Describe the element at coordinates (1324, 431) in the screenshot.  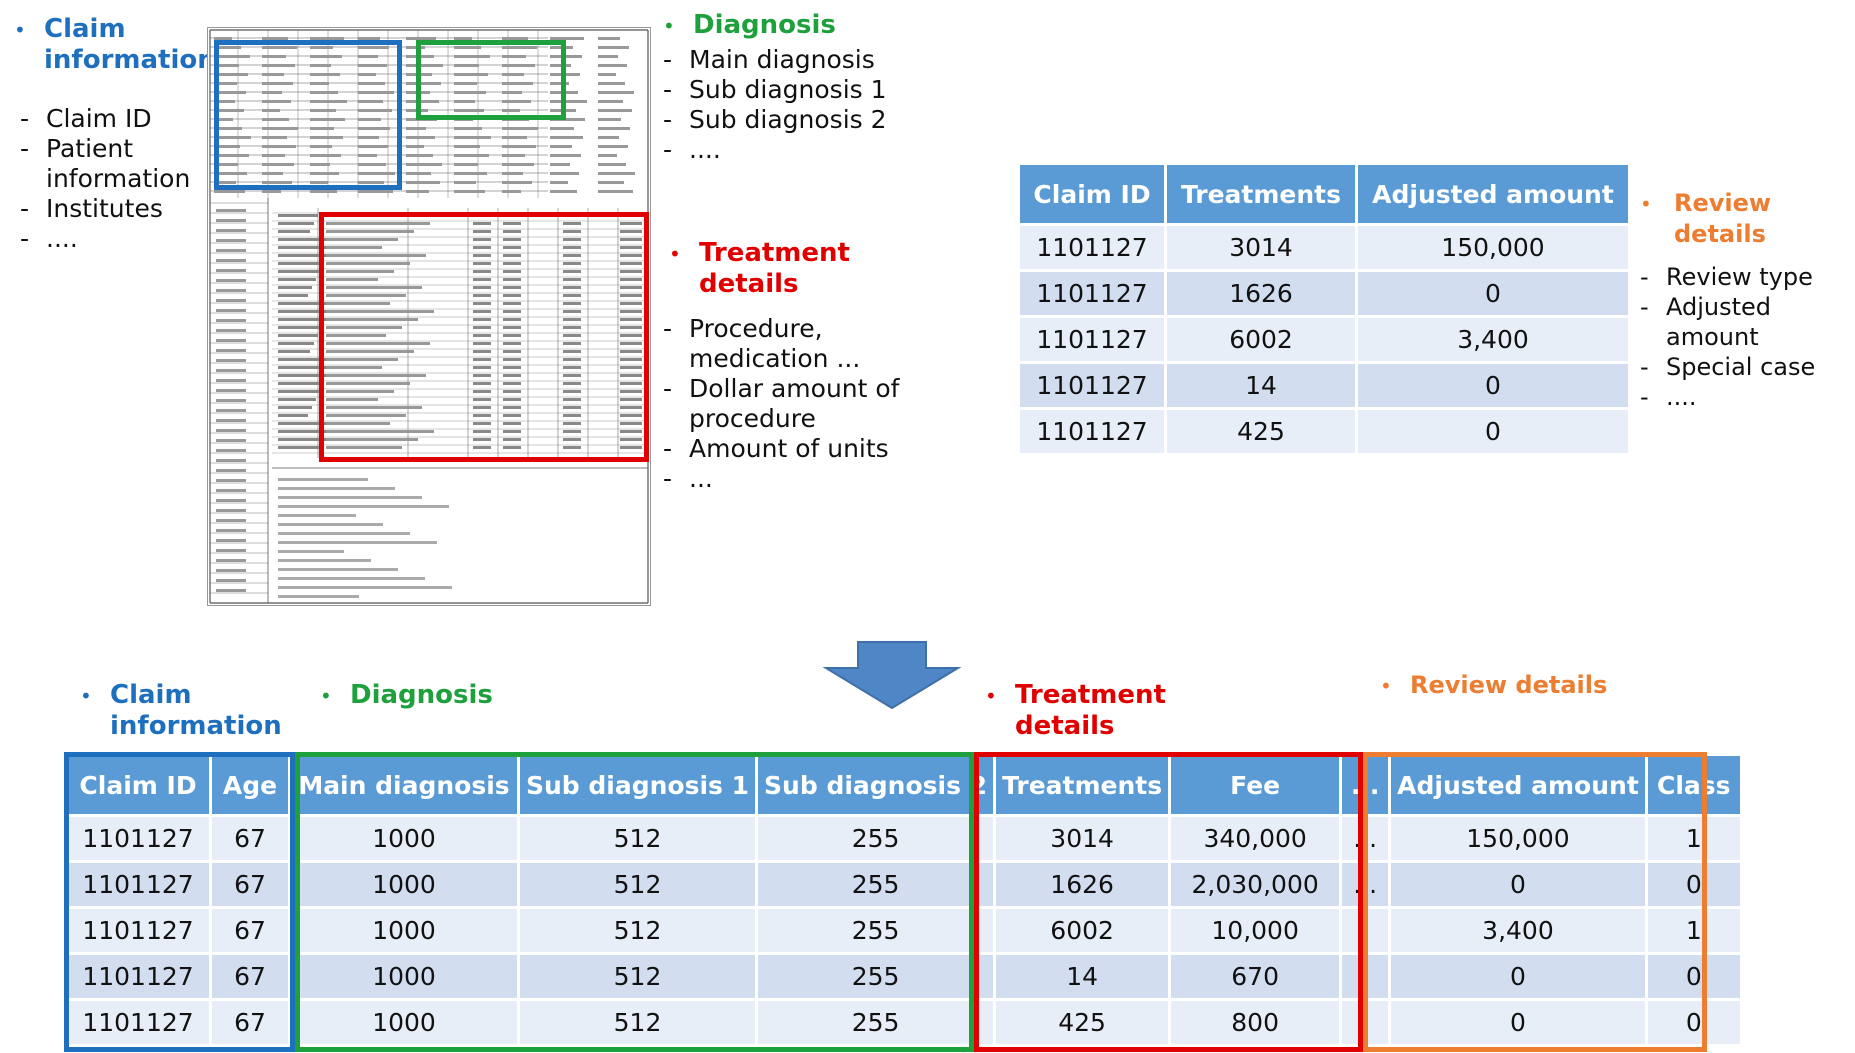
I see `table-row: 1101127 425 0` at that location.